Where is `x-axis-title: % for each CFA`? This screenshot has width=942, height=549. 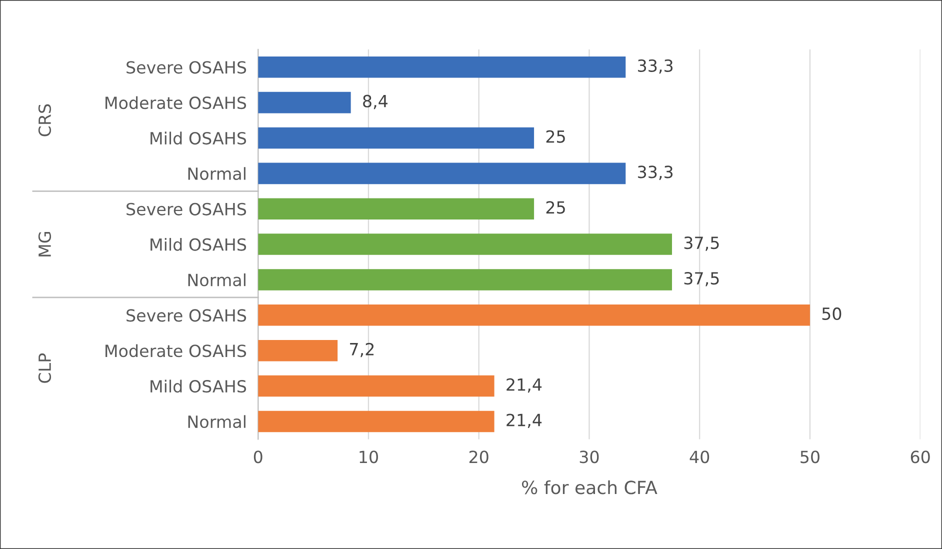 x-axis-title: % for each CFA is located at coordinates (590, 487).